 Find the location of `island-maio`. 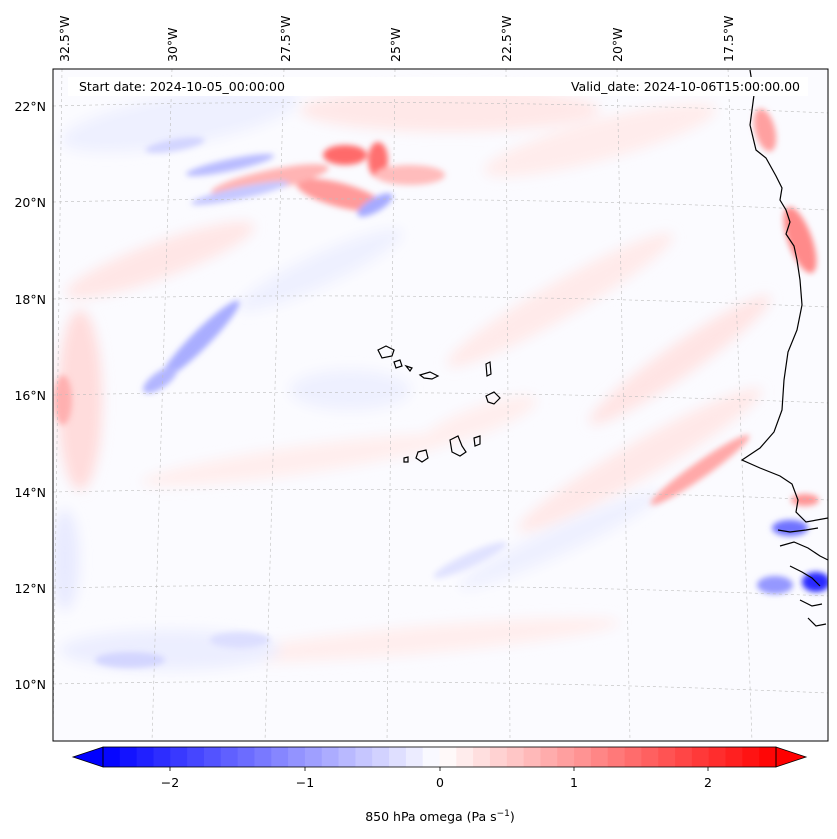

island-maio is located at coordinates (477, 441).